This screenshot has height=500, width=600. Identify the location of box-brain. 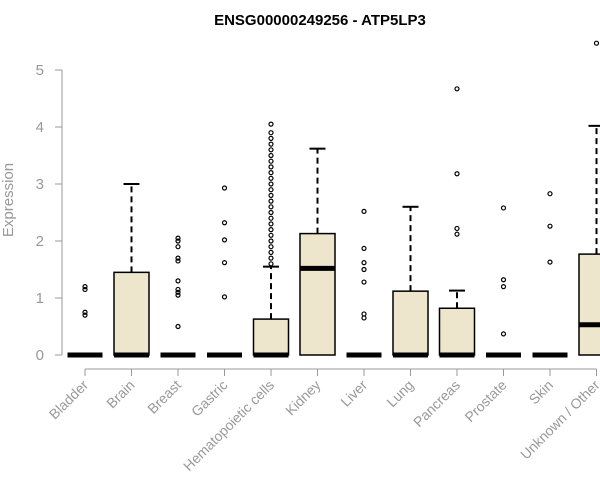
(131, 270).